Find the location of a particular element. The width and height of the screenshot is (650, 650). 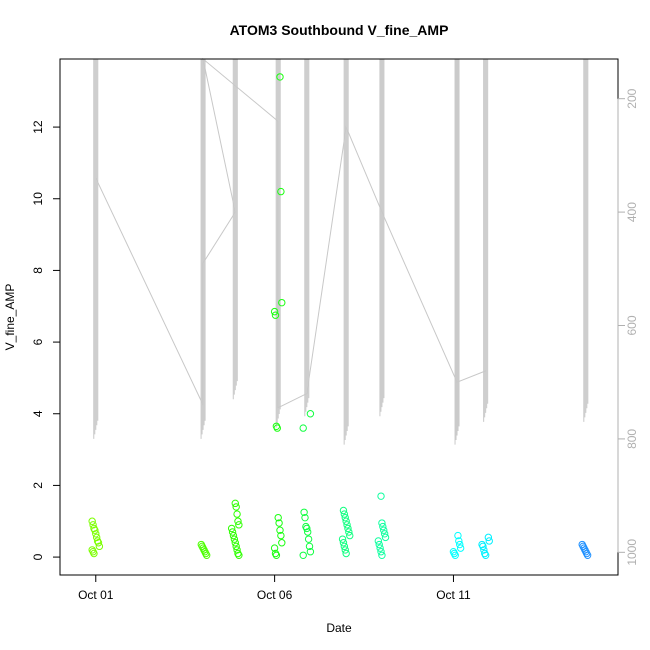

y-axis-label: V_fine_AMP is located at coordinates (10, 317).